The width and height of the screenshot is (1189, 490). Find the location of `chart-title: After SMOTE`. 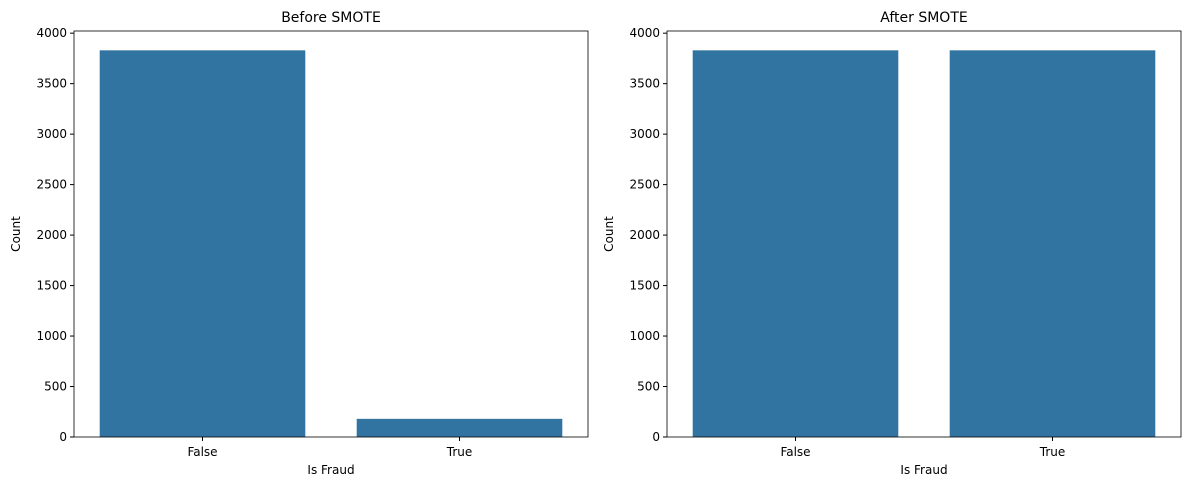

chart-title: After SMOTE is located at coordinates (923, 18).